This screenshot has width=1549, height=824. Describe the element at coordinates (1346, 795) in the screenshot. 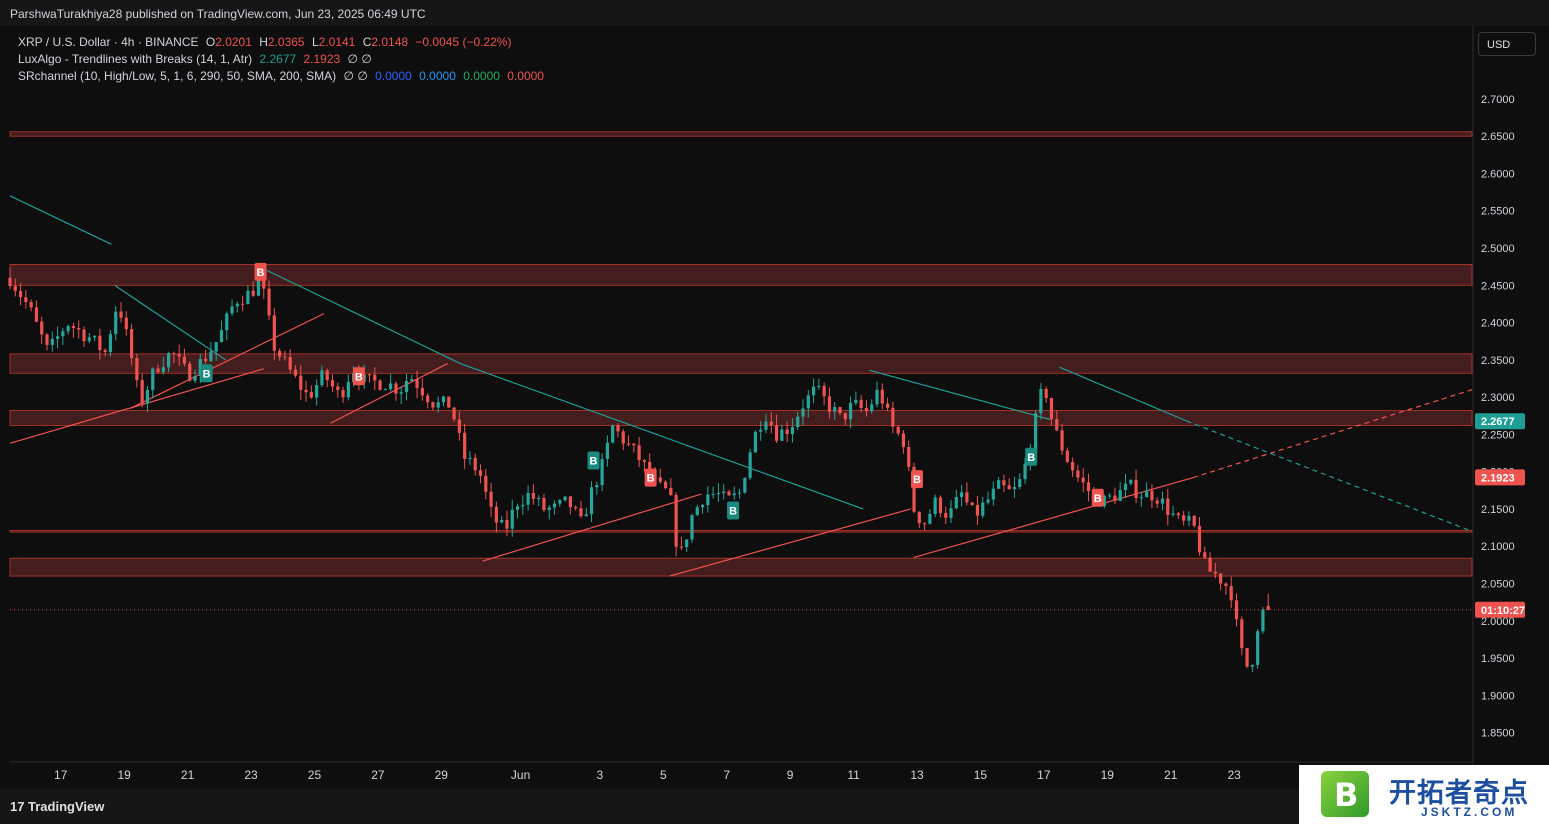

I see `watermark-mark: B` at that location.